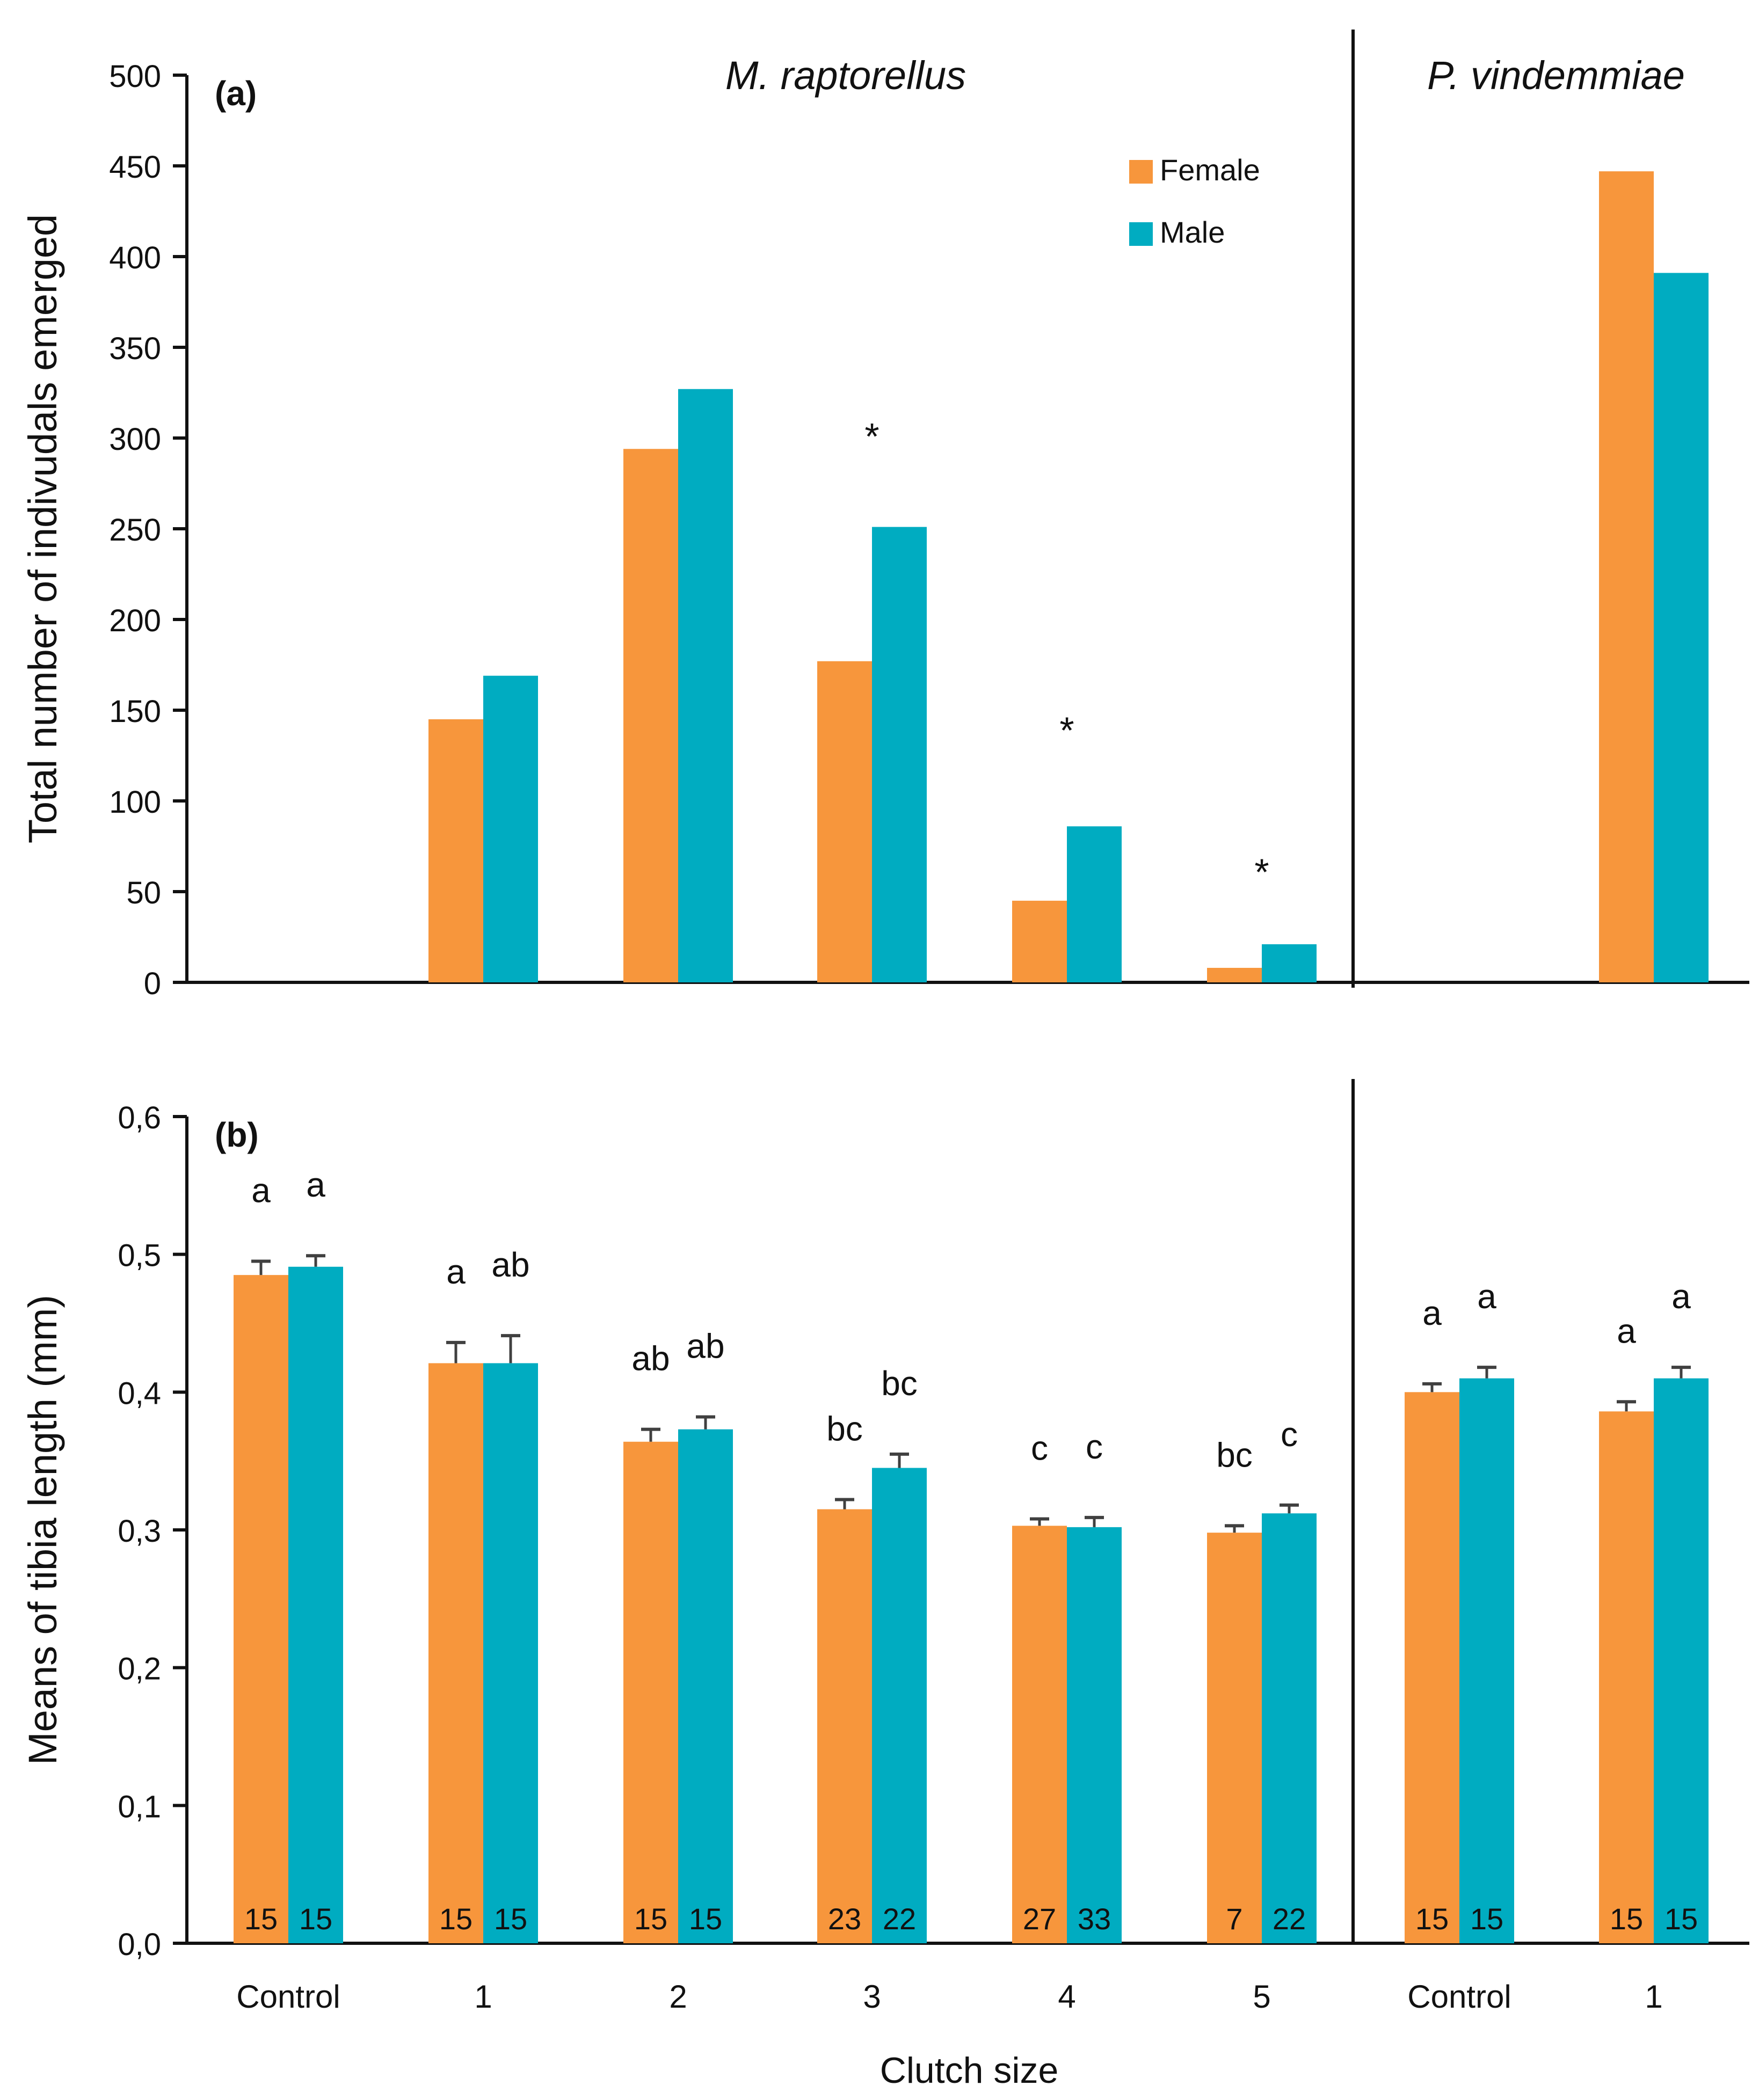  I want to click on panel-a-y-tick-label: 250, so click(135, 530).